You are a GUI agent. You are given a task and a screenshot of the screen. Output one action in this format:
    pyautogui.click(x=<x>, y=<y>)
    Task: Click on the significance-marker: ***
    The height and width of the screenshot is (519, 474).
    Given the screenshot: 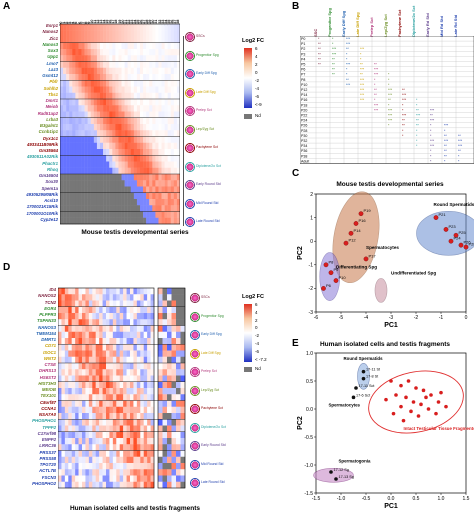 What is the action you would take?
    pyautogui.click(x=390, y=110)
    